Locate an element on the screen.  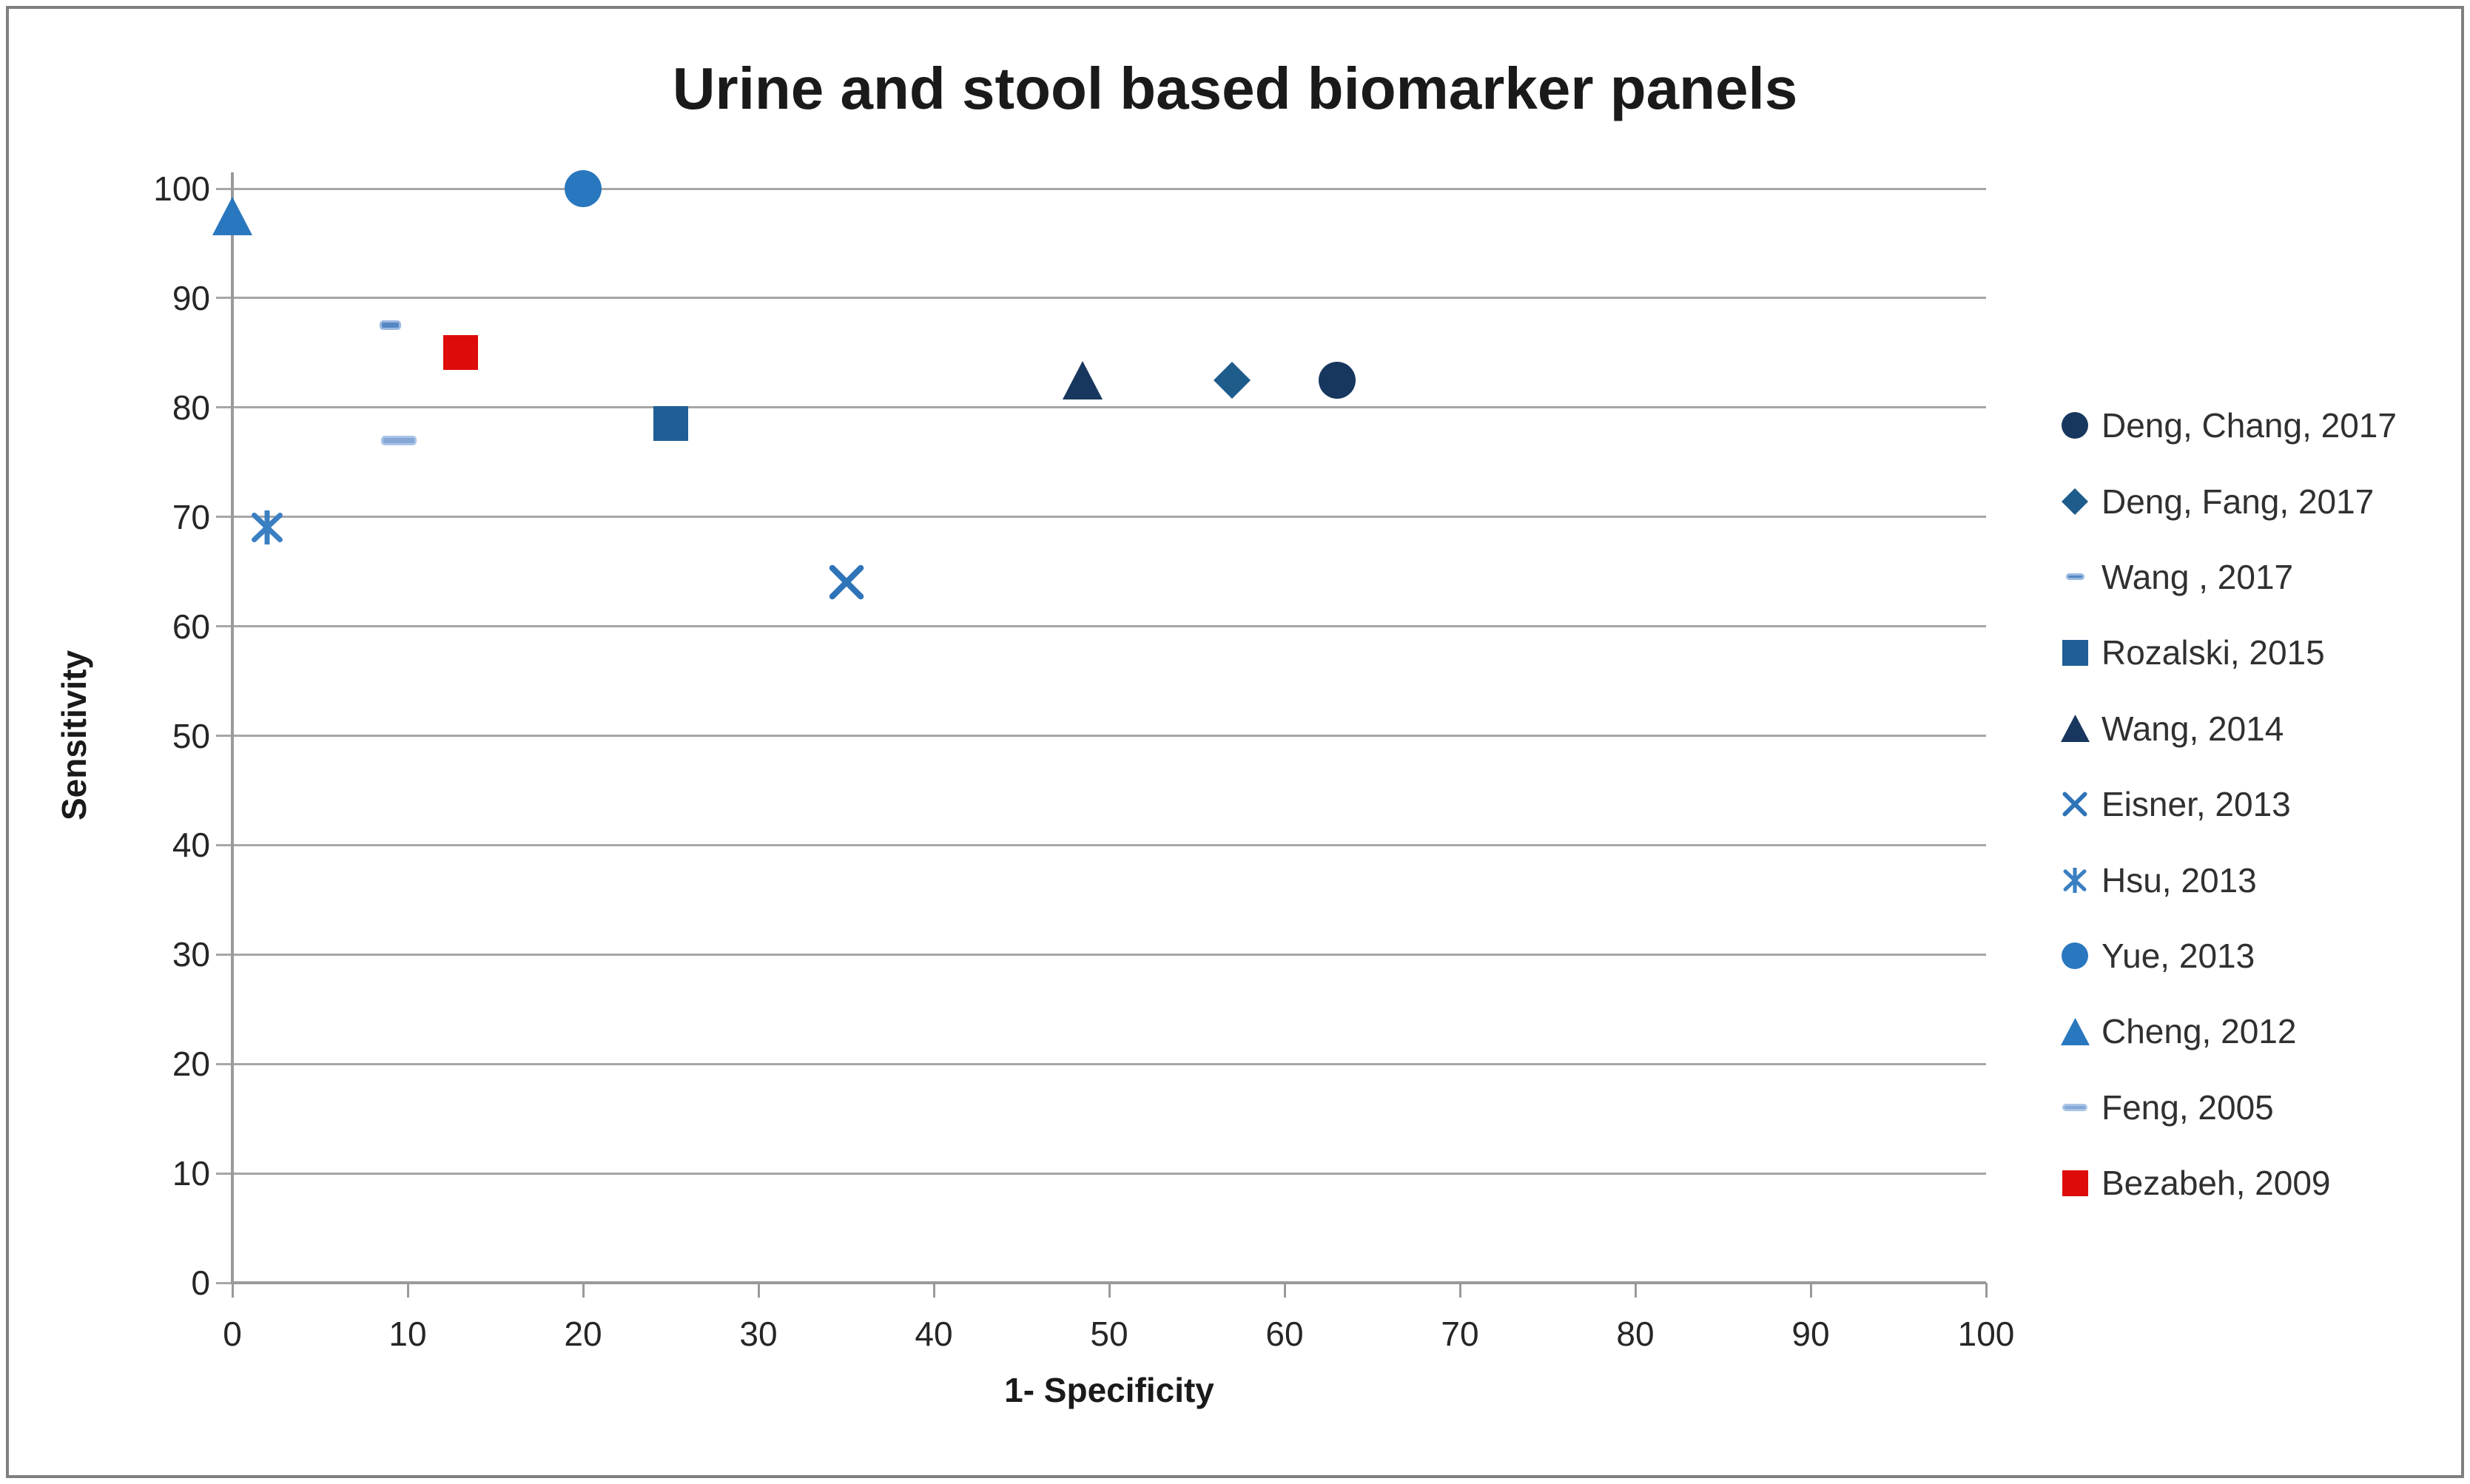
data-point-rozalski-2015 is located at coordinates (670, 424).